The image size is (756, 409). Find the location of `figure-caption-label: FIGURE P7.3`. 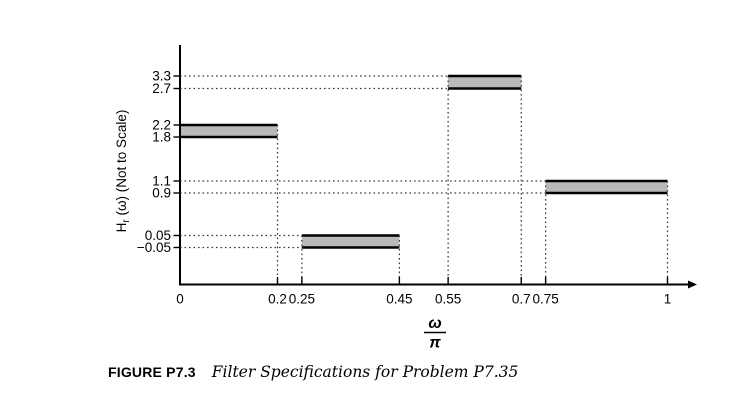

figure-caption-label: FIGURE P7.3 is located at coordinates (152, 372).